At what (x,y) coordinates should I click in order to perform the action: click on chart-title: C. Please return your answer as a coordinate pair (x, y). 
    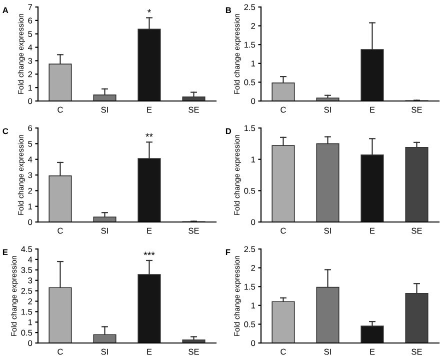
    Looking at the image, I should click on (5, 131).